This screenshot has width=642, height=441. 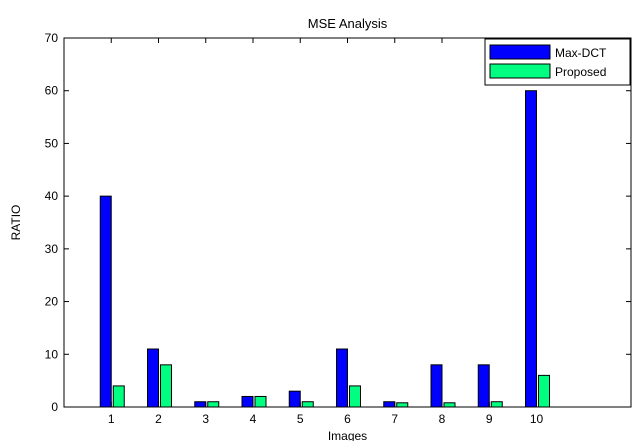 I want to click on y-tick-label: 20, so click(x=52, y=302).